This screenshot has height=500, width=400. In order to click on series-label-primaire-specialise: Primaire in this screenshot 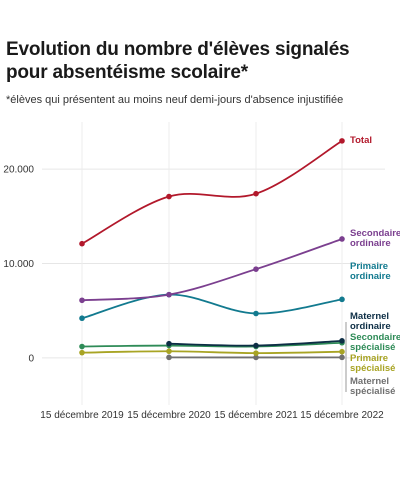, I will do `click(369, 358)`.